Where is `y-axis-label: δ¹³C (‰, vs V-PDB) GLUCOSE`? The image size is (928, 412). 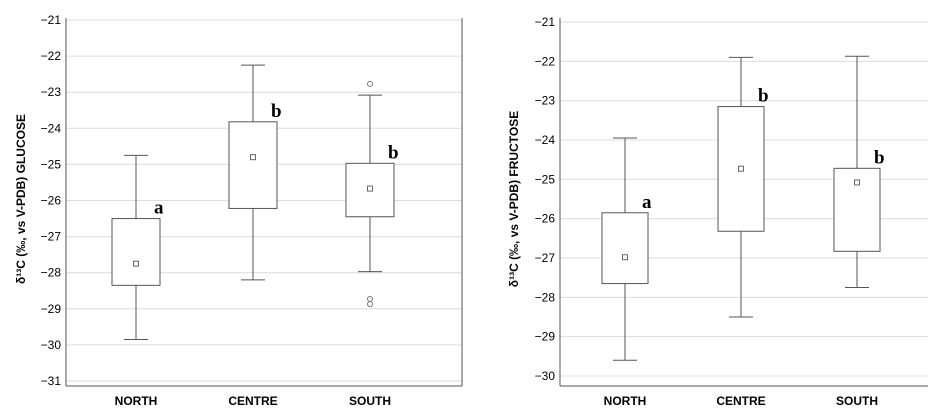
y-axis-label: δ¹³C (‰, vs V-PDB) GLUCOSE is located at coordinates (21, 199).